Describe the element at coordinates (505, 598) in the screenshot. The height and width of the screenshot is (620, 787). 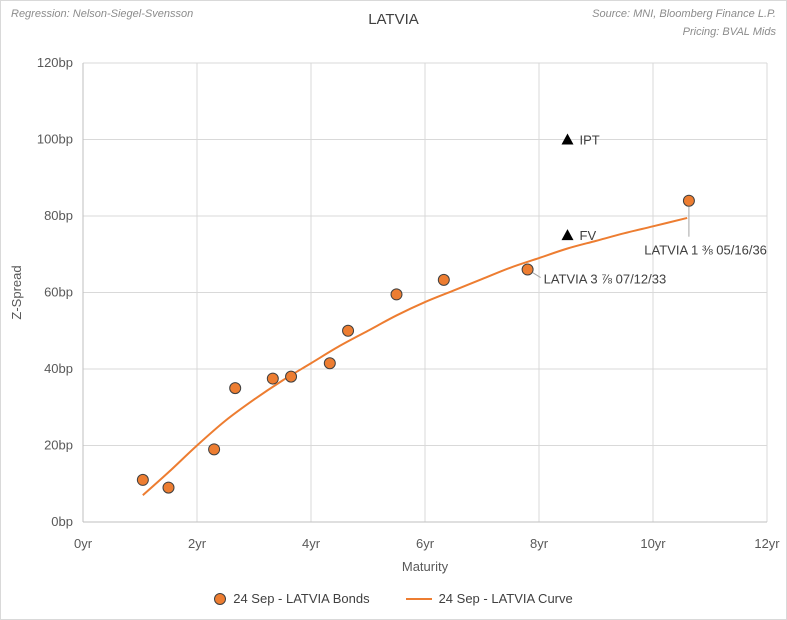
I see `legend-label-curve: 24 Sep - LATVIA Curve` at that location.